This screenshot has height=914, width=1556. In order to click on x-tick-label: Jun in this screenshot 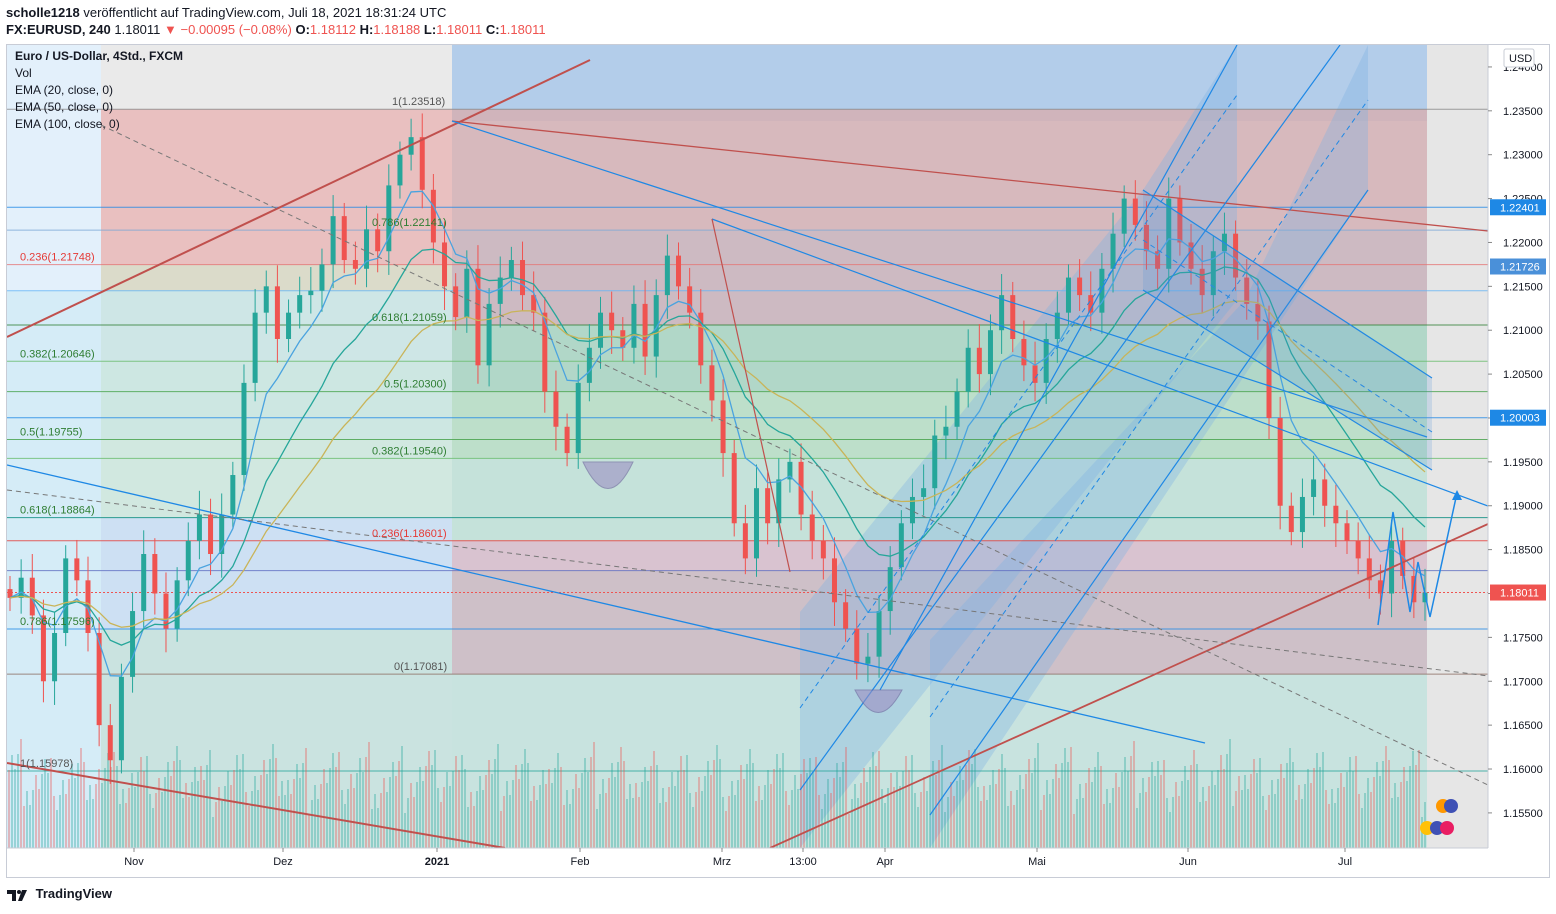, I will do `click(1188, 862)`.